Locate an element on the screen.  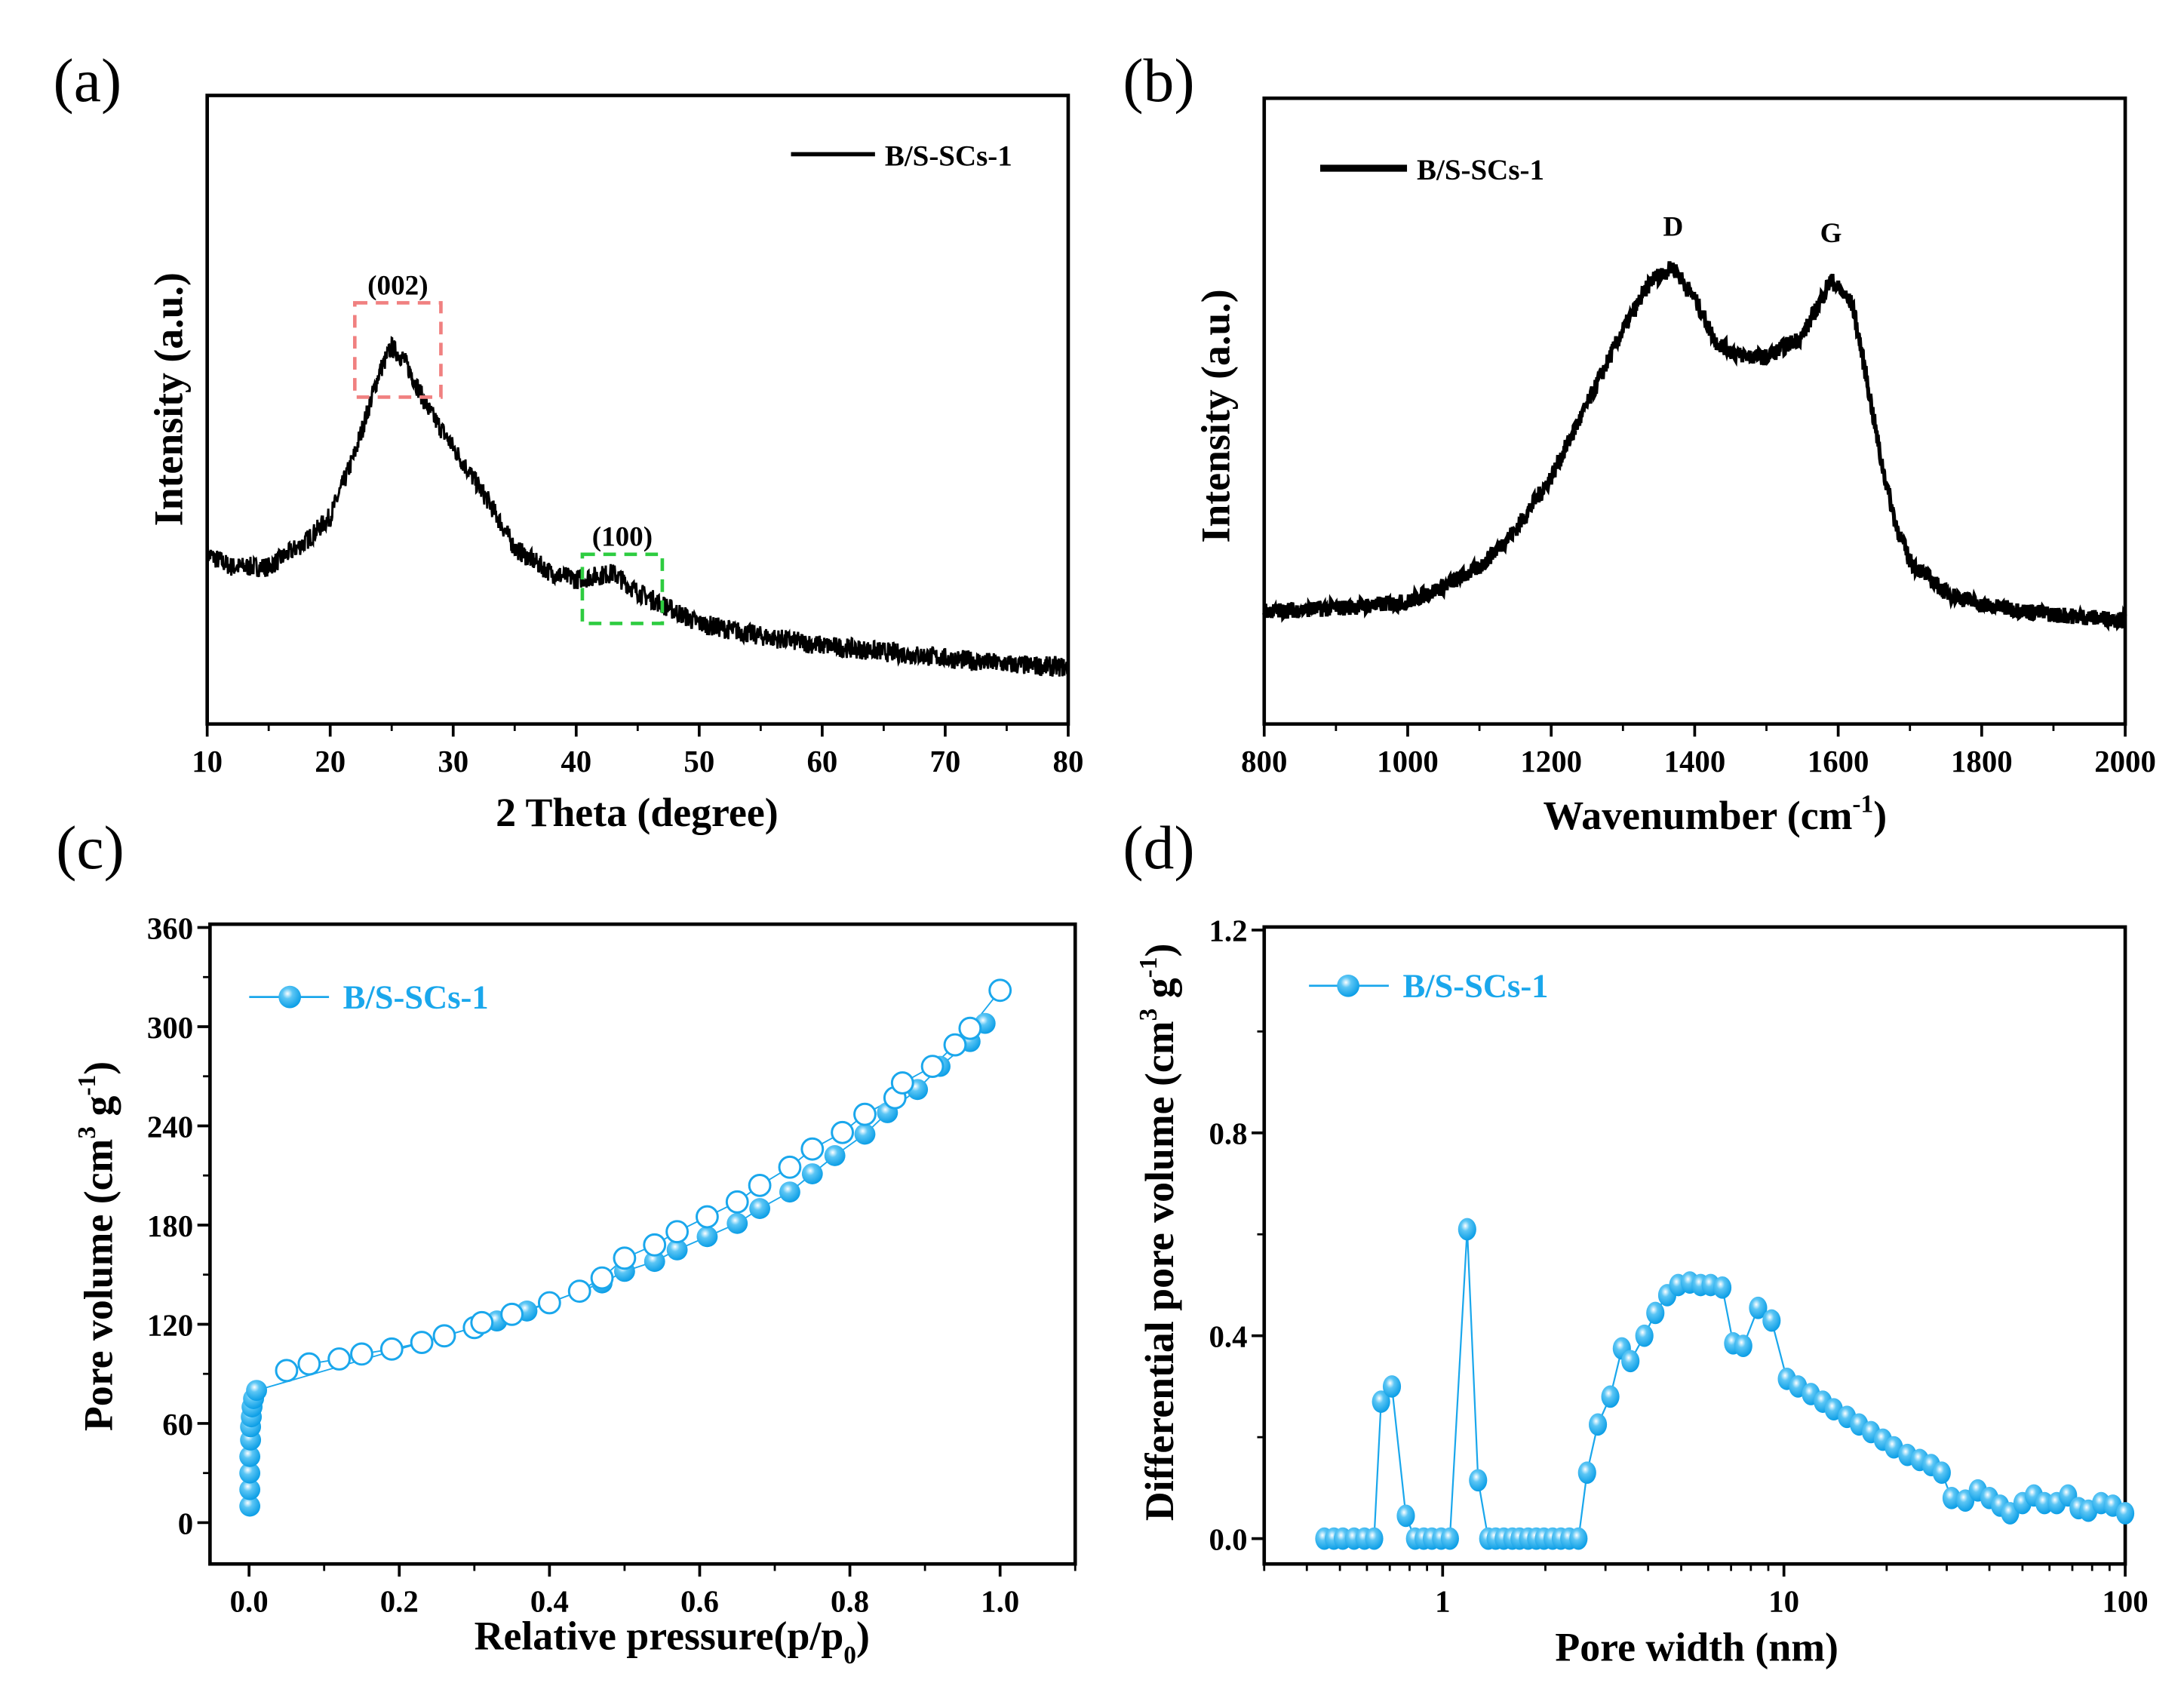
y-tick-label: 360 is located at coordinates (170, 928).